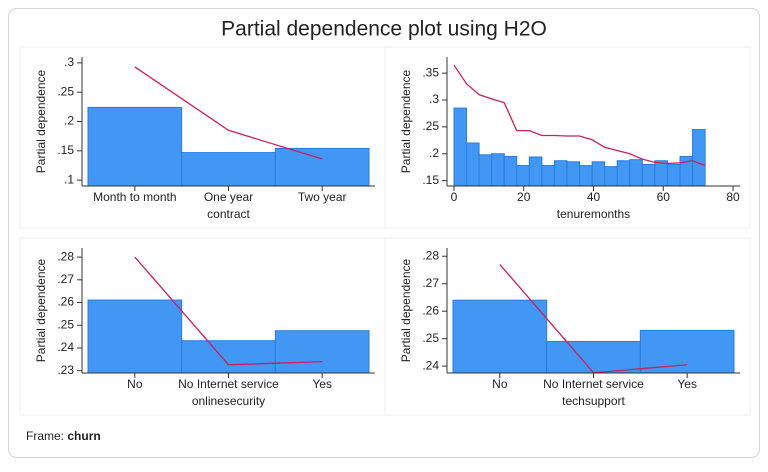 The height and width of the screenshot is (472, 768). What do you see at coordinates (733, 197) in the screenshot?
I see `x-tick-label: 80` at bounding box center [733, 197].